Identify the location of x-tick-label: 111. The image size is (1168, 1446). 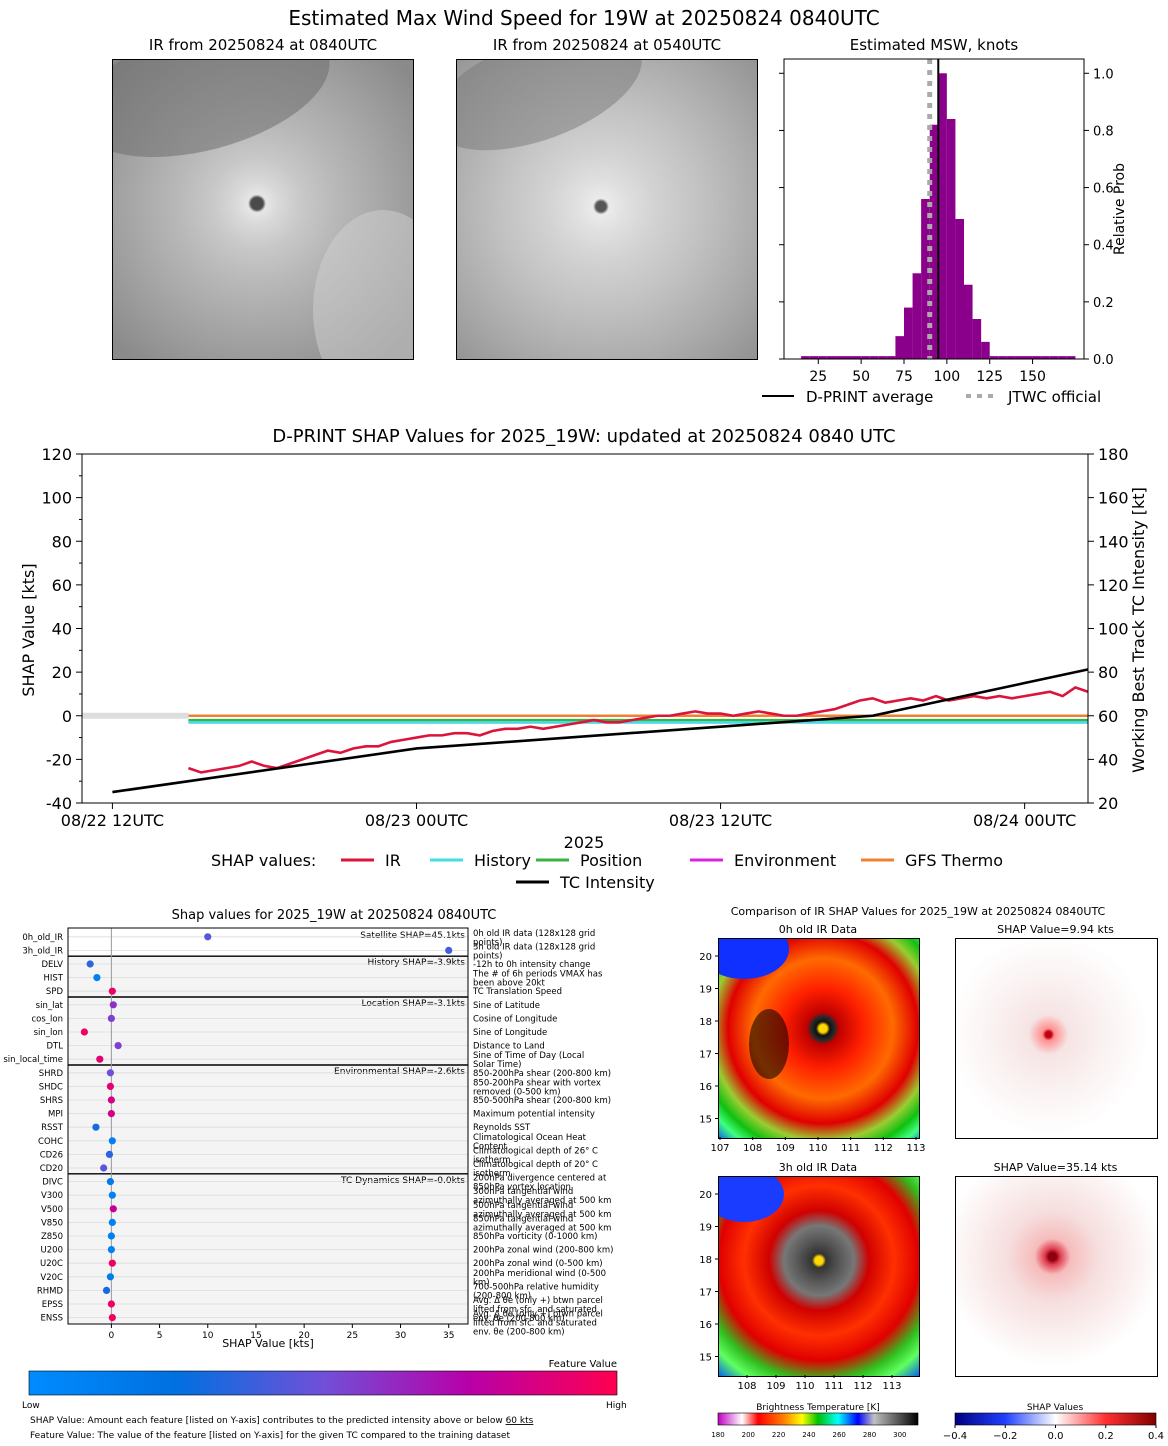
(850, 1148).